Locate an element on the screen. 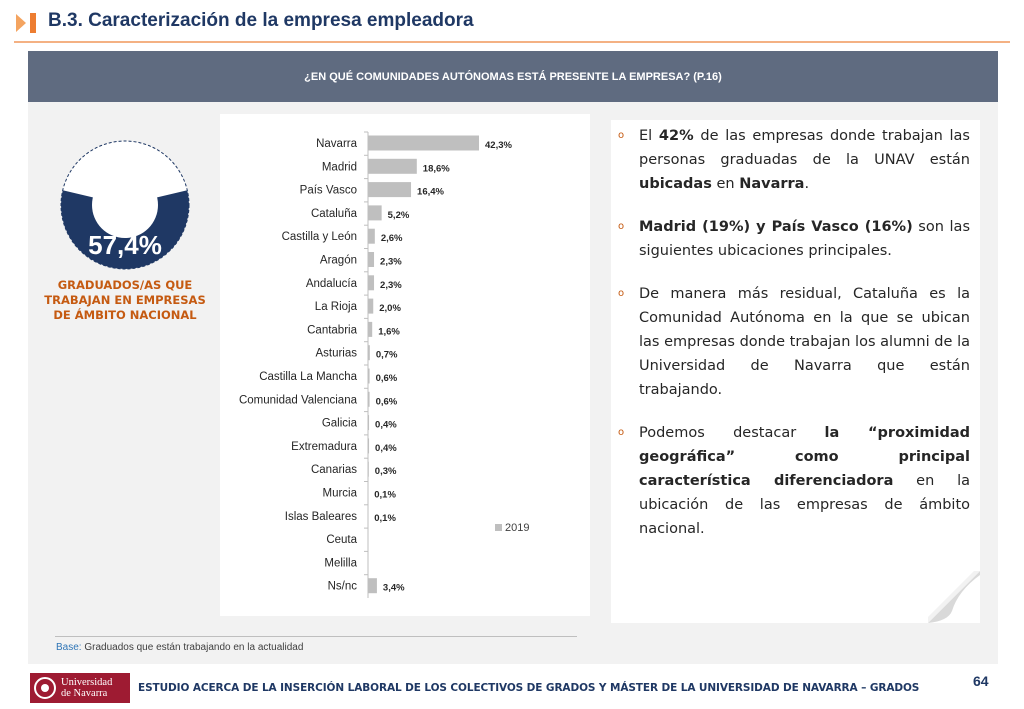  category-label: Cantabria is located at coordinates (332, 330).